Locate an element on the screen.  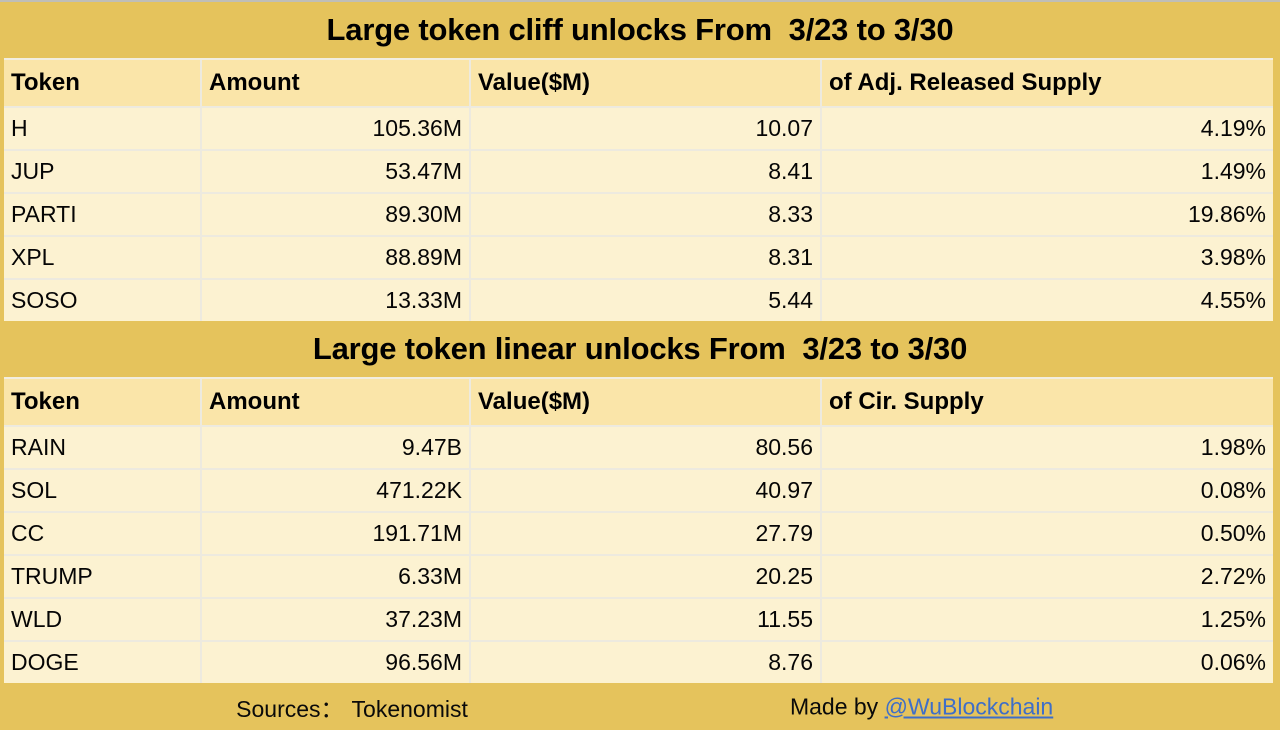
cell-token: SOSO is located at coordinates (44, 300).